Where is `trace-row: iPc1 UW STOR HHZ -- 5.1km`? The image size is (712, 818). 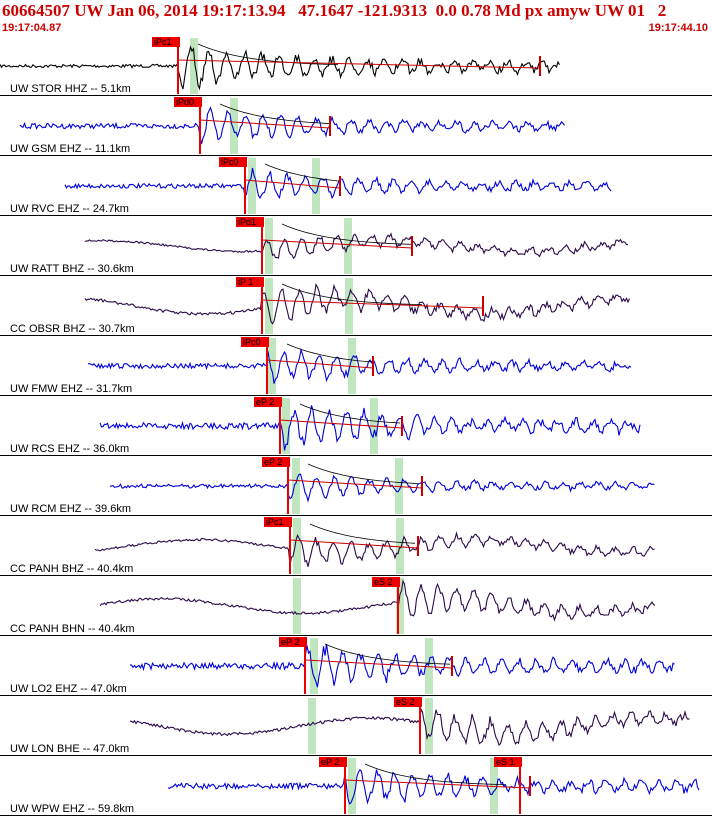
trace-row: iPc1 UW STOR HHZ -- 5.1km is located at coordinates (356, 66).